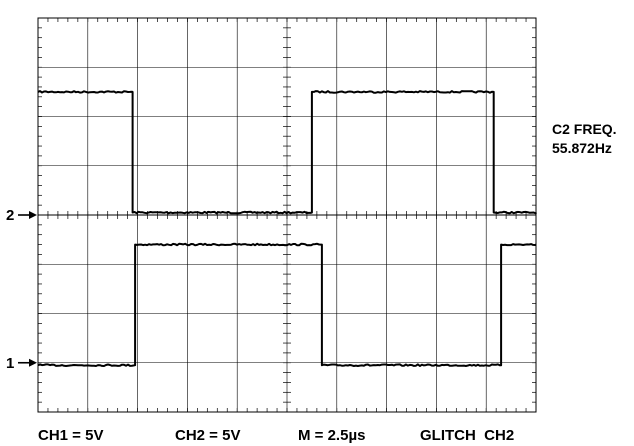 This screenshot has width=634, height=446. Describe the element at coordinates (207, 435) in the screenshot. I see `ch2-scale-readout: CH2 = 5V` at that location.